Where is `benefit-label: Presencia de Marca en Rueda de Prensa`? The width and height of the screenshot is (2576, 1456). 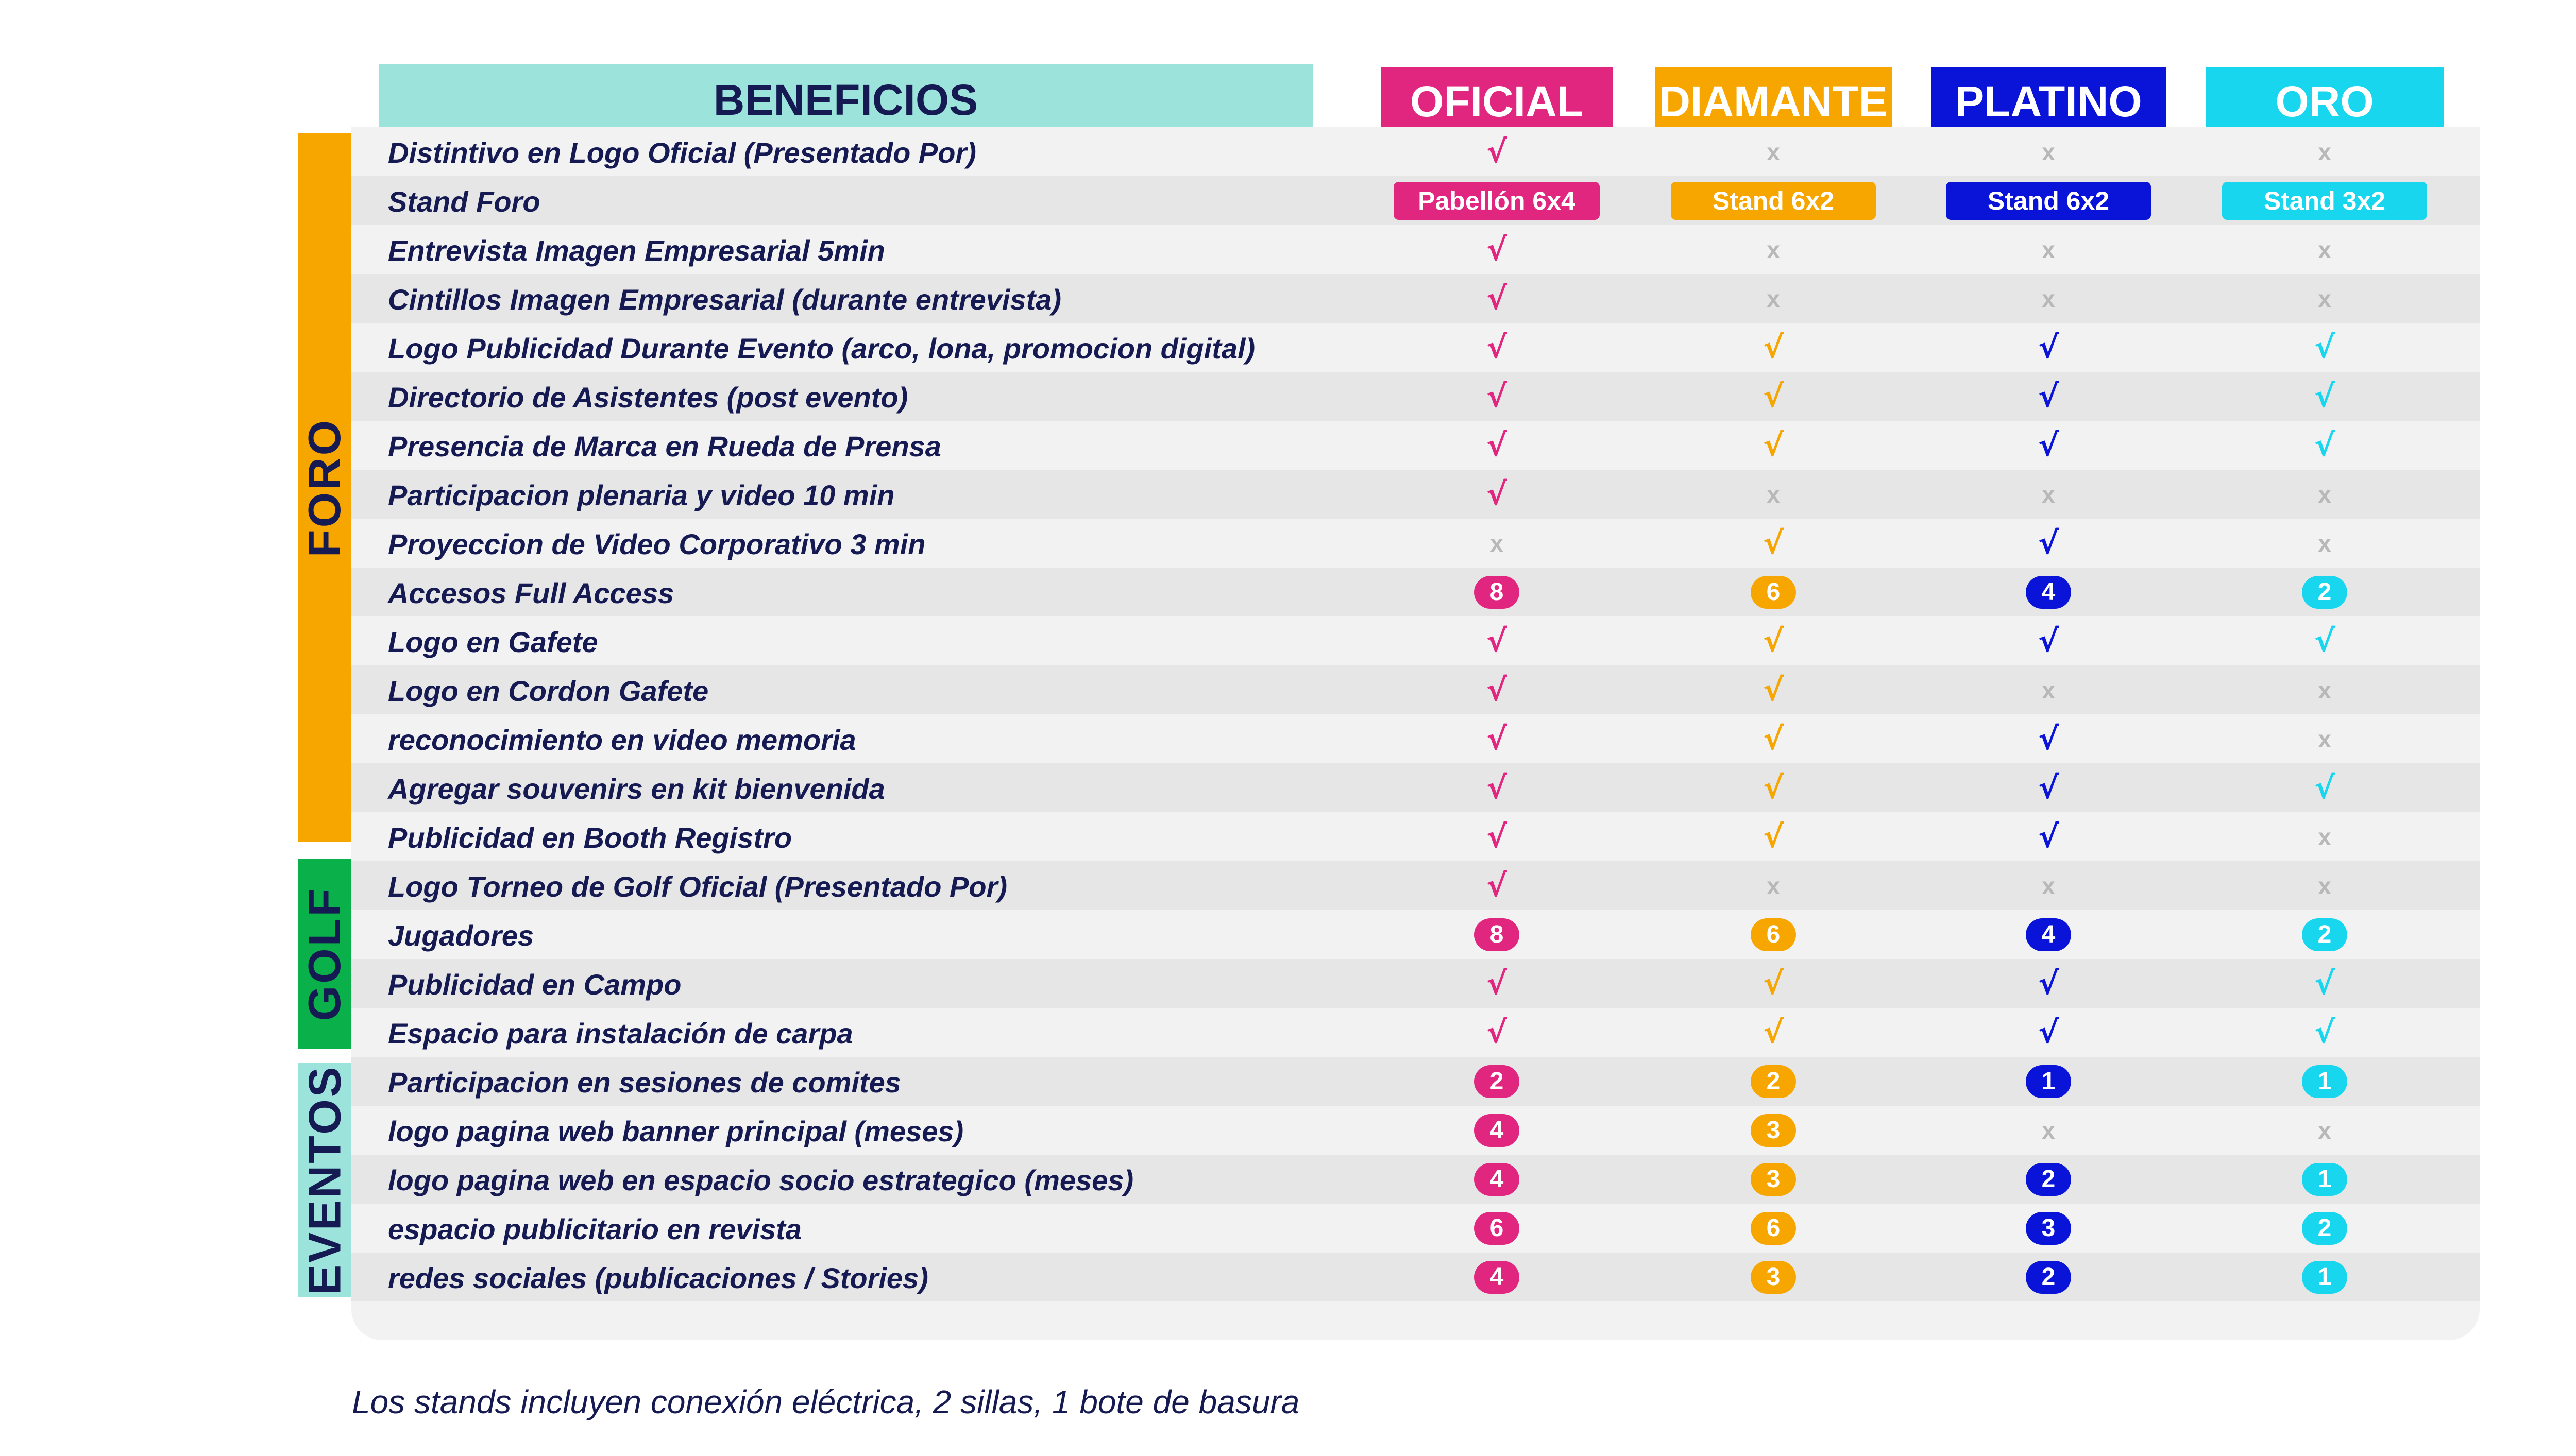 benefit-label: Presencia de Marca en Rueda de Prensa is located at coordinates (664, 446).